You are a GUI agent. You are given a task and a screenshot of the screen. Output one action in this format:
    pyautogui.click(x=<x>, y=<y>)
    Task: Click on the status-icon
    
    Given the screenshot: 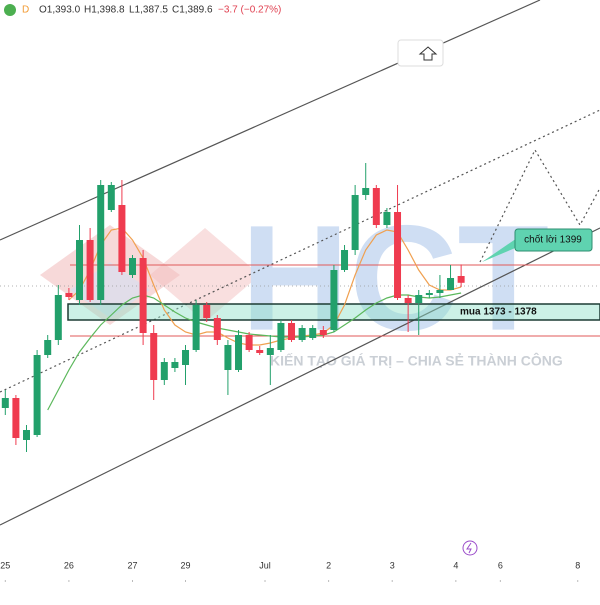 What is the action you would take?
    pyautogui.click(x=10, y=10)
    